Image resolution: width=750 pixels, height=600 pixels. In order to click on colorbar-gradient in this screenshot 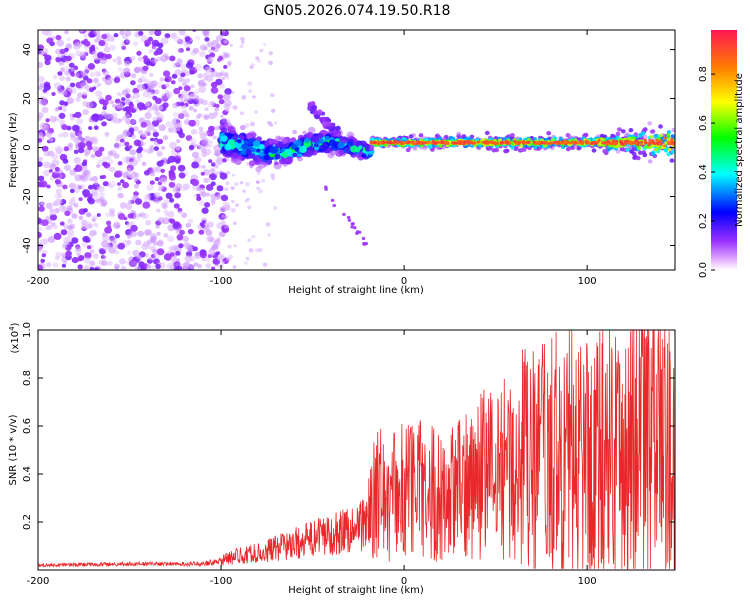, I will do `click(724, 150)`.